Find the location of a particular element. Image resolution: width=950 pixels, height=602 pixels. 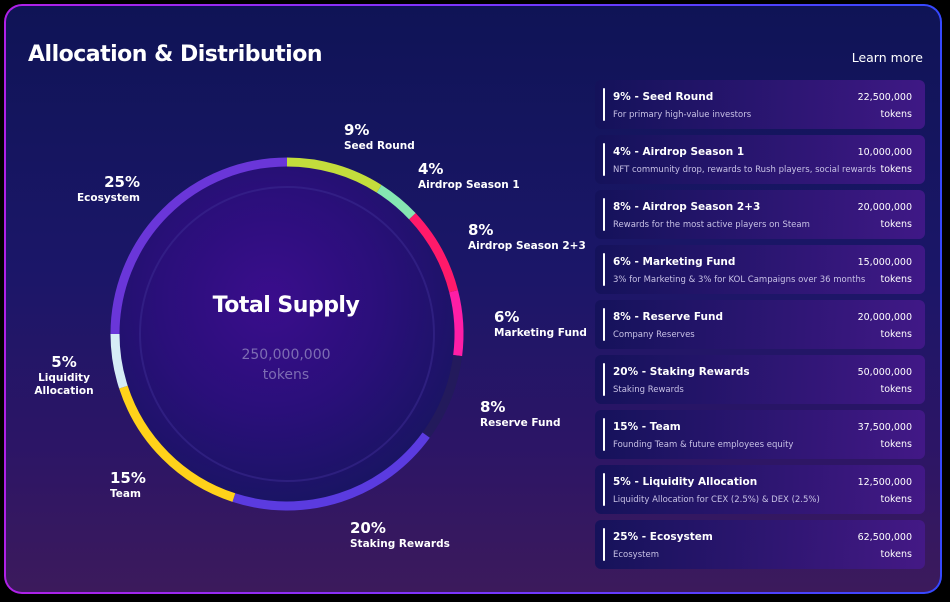

card-description: Ecosystem is located at coordinates (636, 555).